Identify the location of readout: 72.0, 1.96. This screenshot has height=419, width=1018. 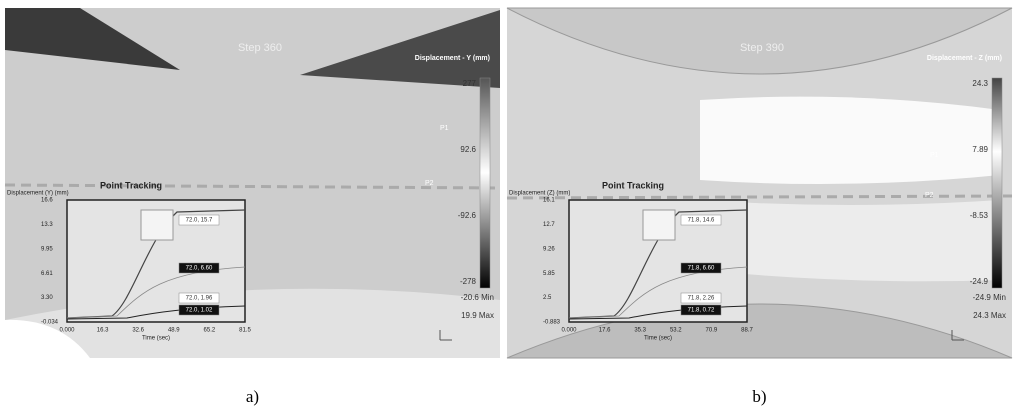
(199, 299).